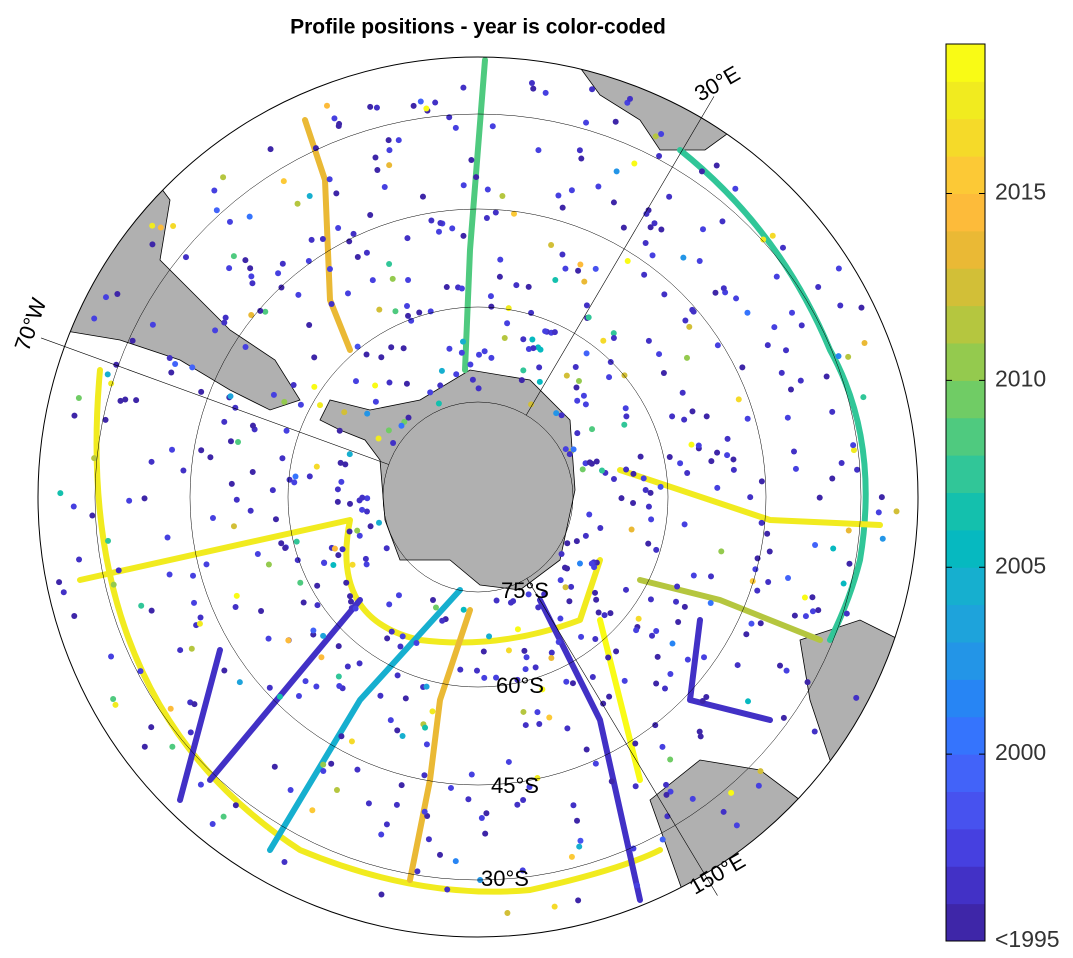 This screenshot has height=958, width=1073. Describe the element at coordinates (717, 84) in the screenshot. I see `map-label: 30°E` at that location.